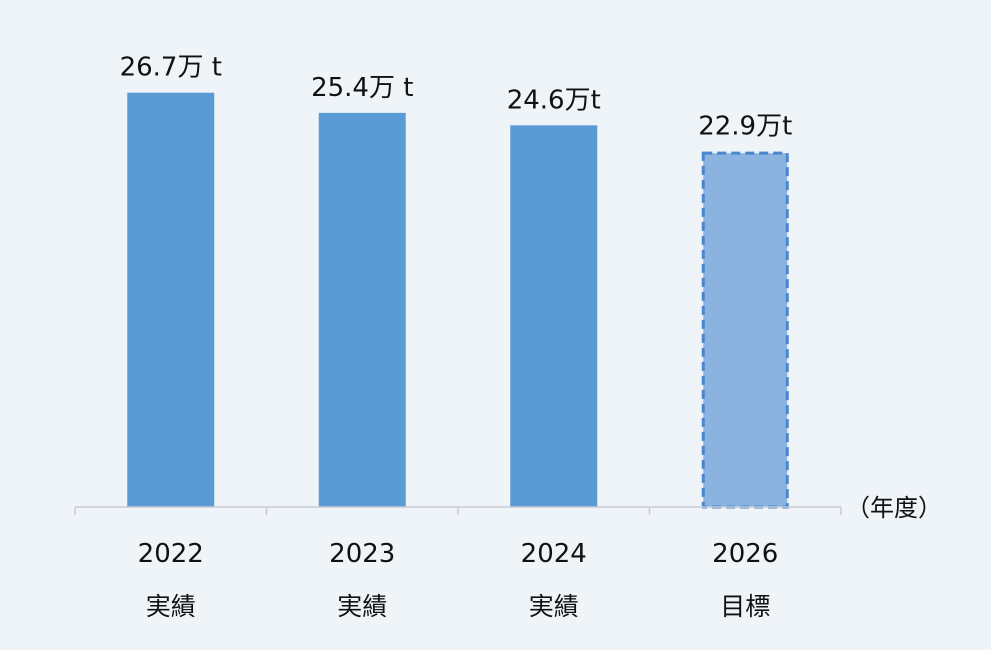 This screenshot has width=991, height=650. I want to click on x-tick-label: 2023, so click(362, 554).